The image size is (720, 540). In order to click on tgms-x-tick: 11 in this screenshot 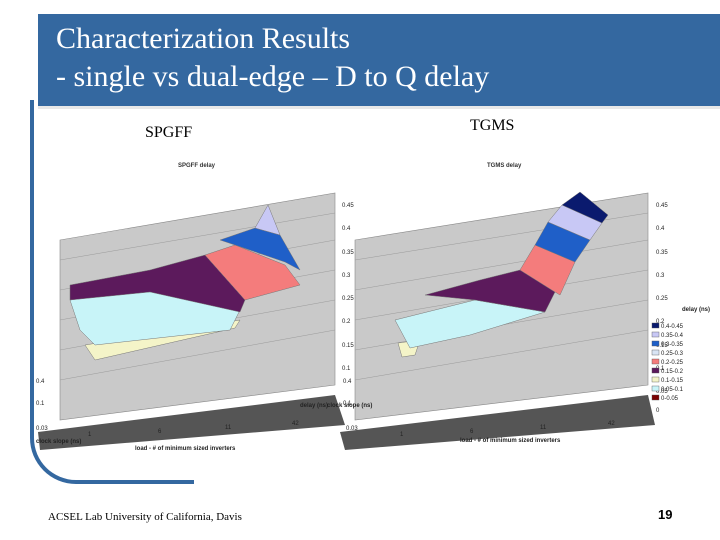, I will do `click(543, 428)`.